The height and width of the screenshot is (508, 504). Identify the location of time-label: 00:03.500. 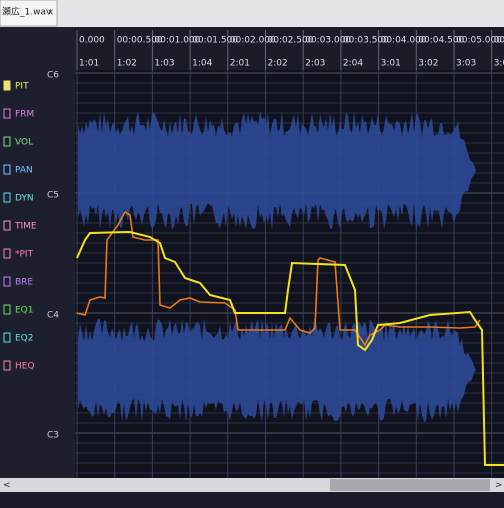
(366, 41).